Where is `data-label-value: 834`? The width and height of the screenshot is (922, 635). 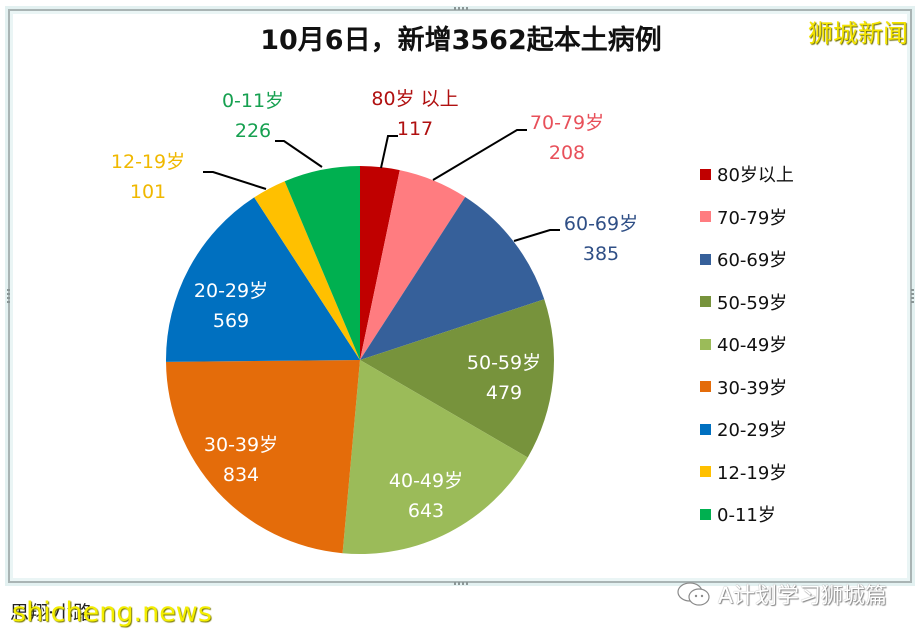 data-label-value: 834 is located at coordinates (241, 475).